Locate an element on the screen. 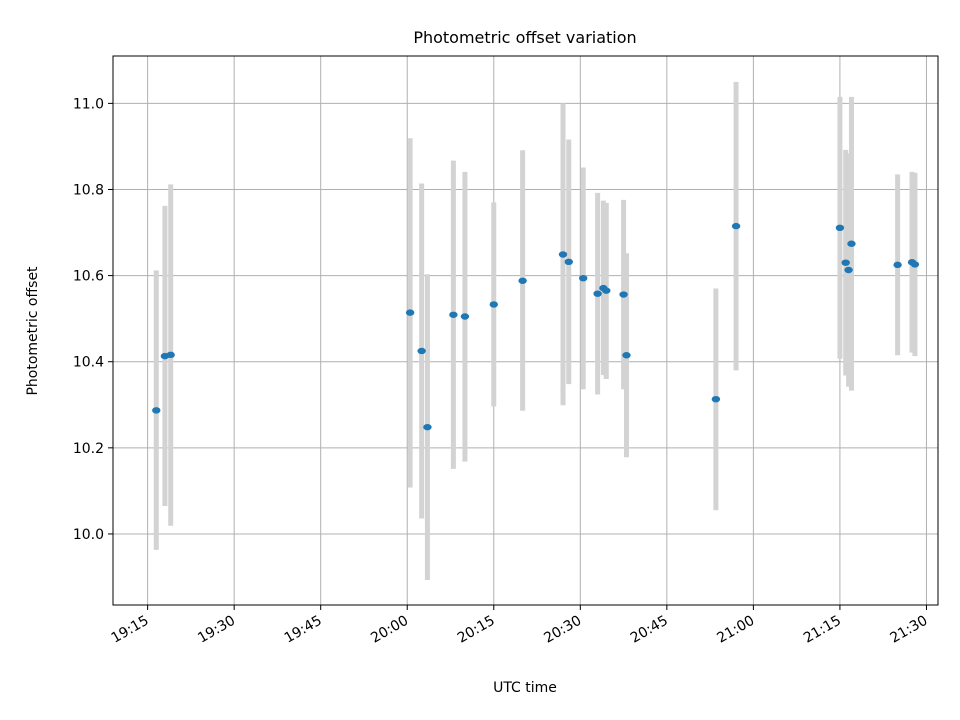  y-tick-label: 10.4 is located at coordinates (88, 363).